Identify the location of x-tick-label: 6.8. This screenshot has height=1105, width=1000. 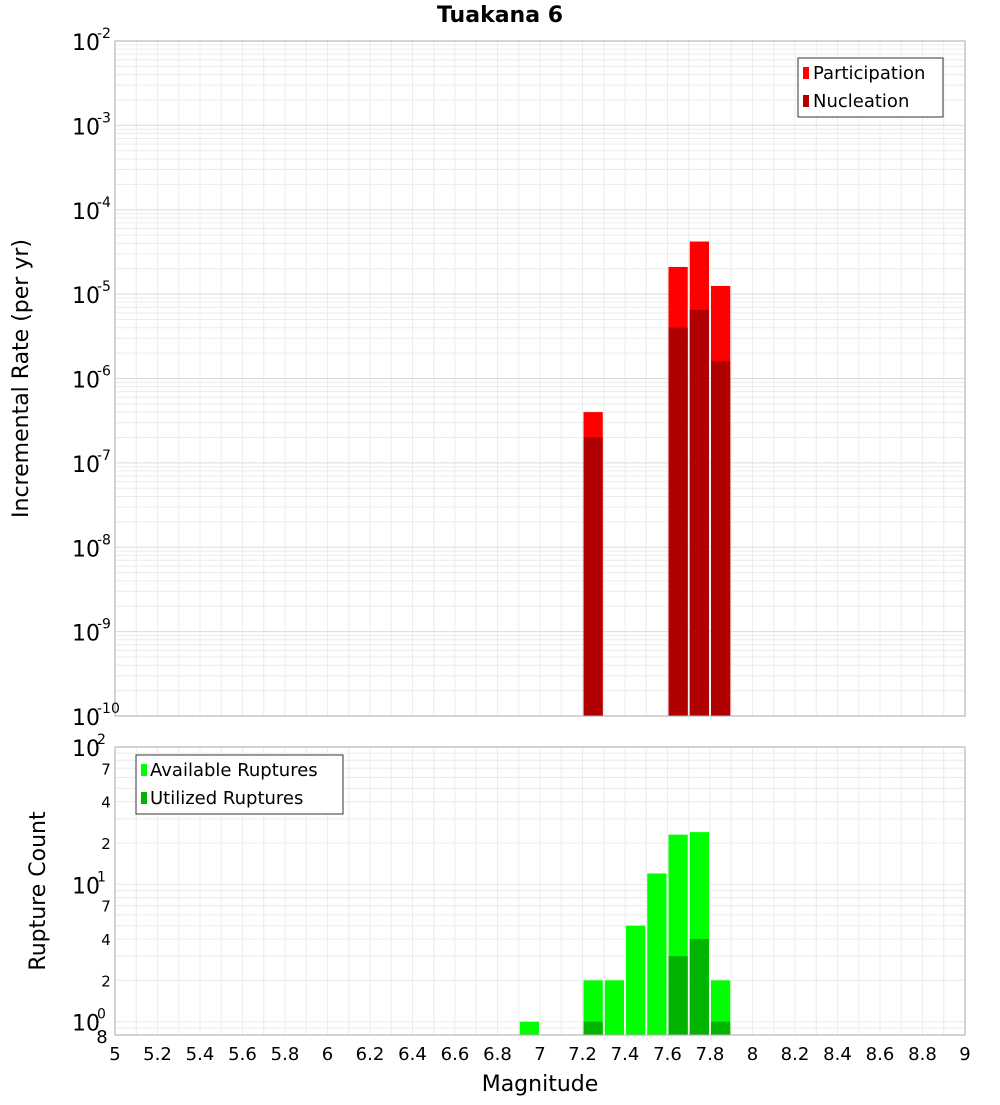
(497, 1054).